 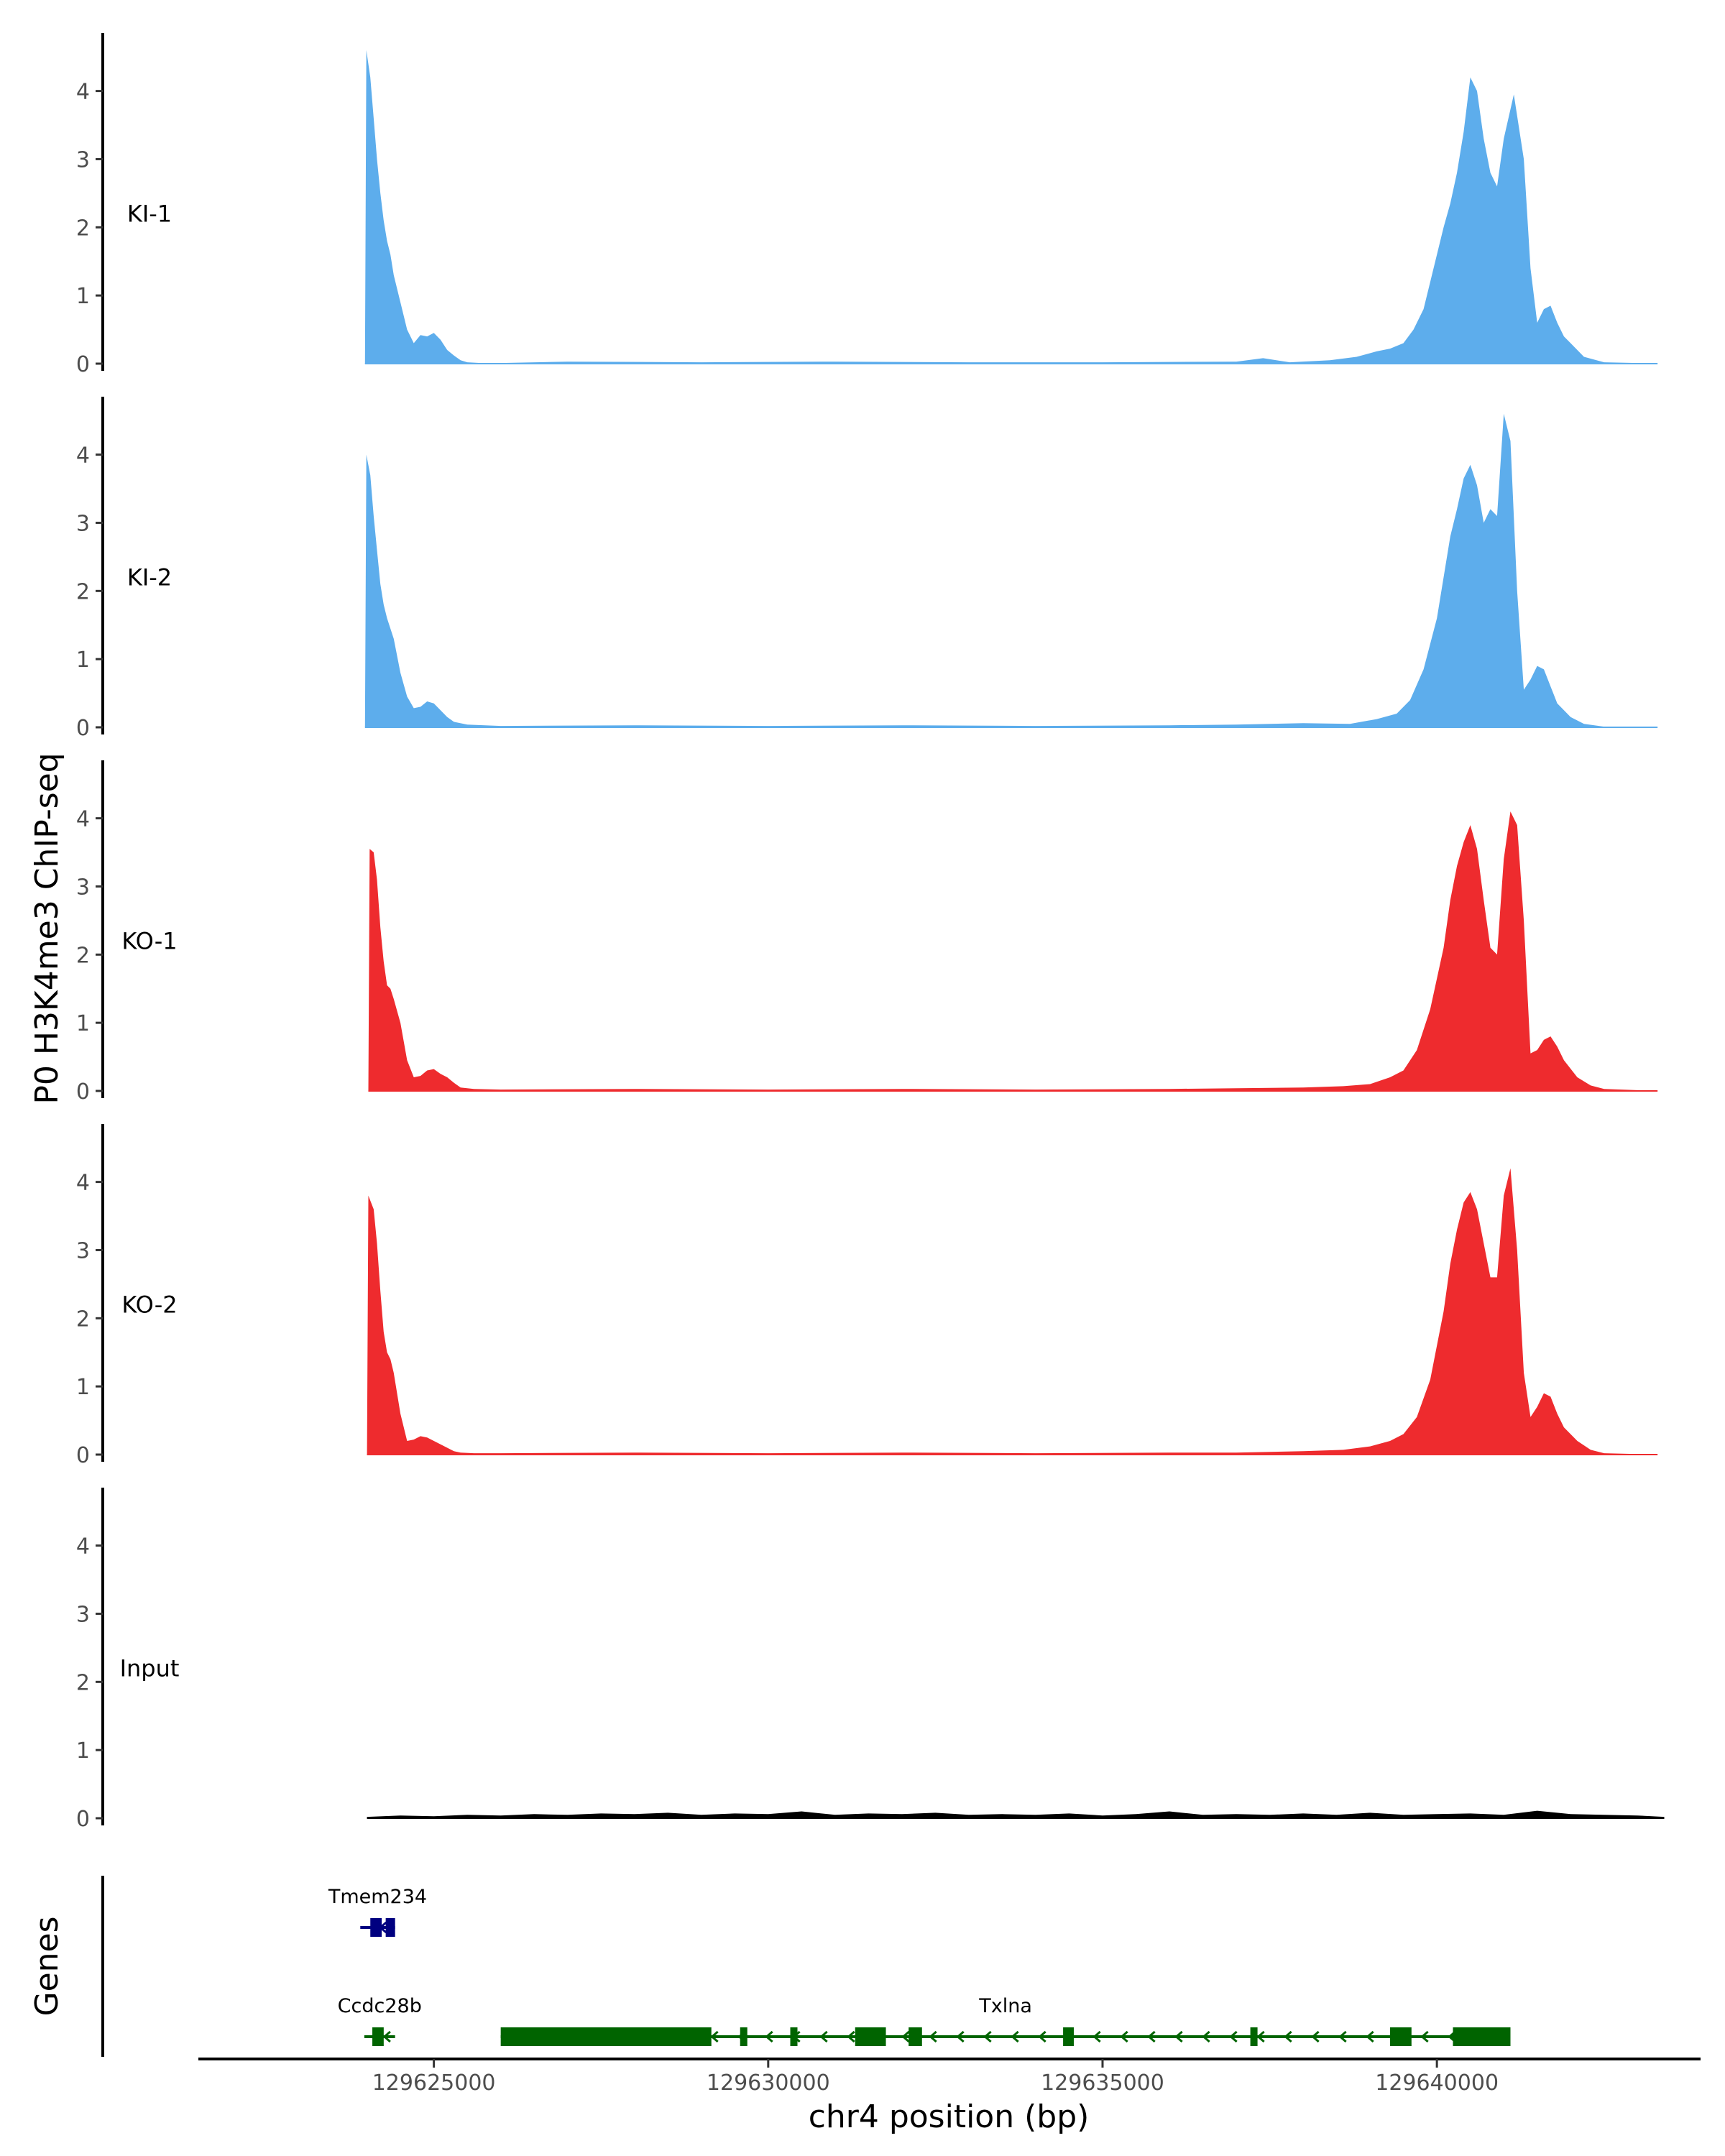 What do you see at coordinates (380, 2020) in the screenshot?
I see `gene-model: Ccdc28b` at bounding box center [380, 2020].